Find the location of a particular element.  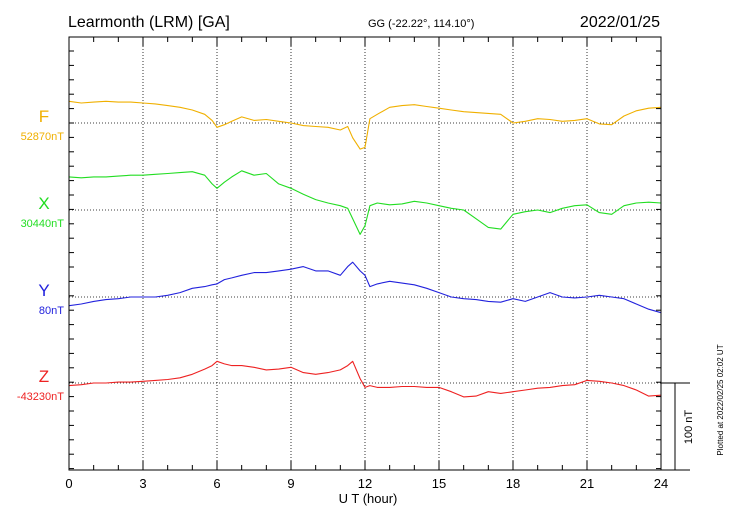

series-name-x: X is located at coordinates (43, 203).